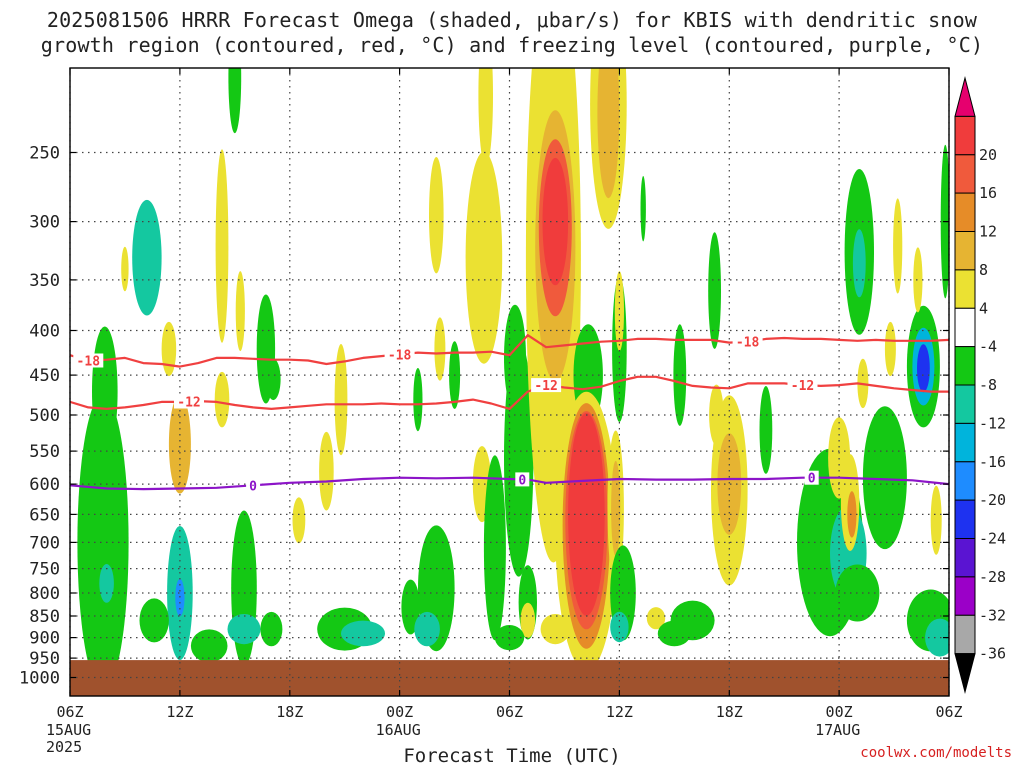 This screenshot has height=768, width=1024. Describe the element at coordinates (44, 416) in the screenshot. I see `y-tick-label: 500` at that location.